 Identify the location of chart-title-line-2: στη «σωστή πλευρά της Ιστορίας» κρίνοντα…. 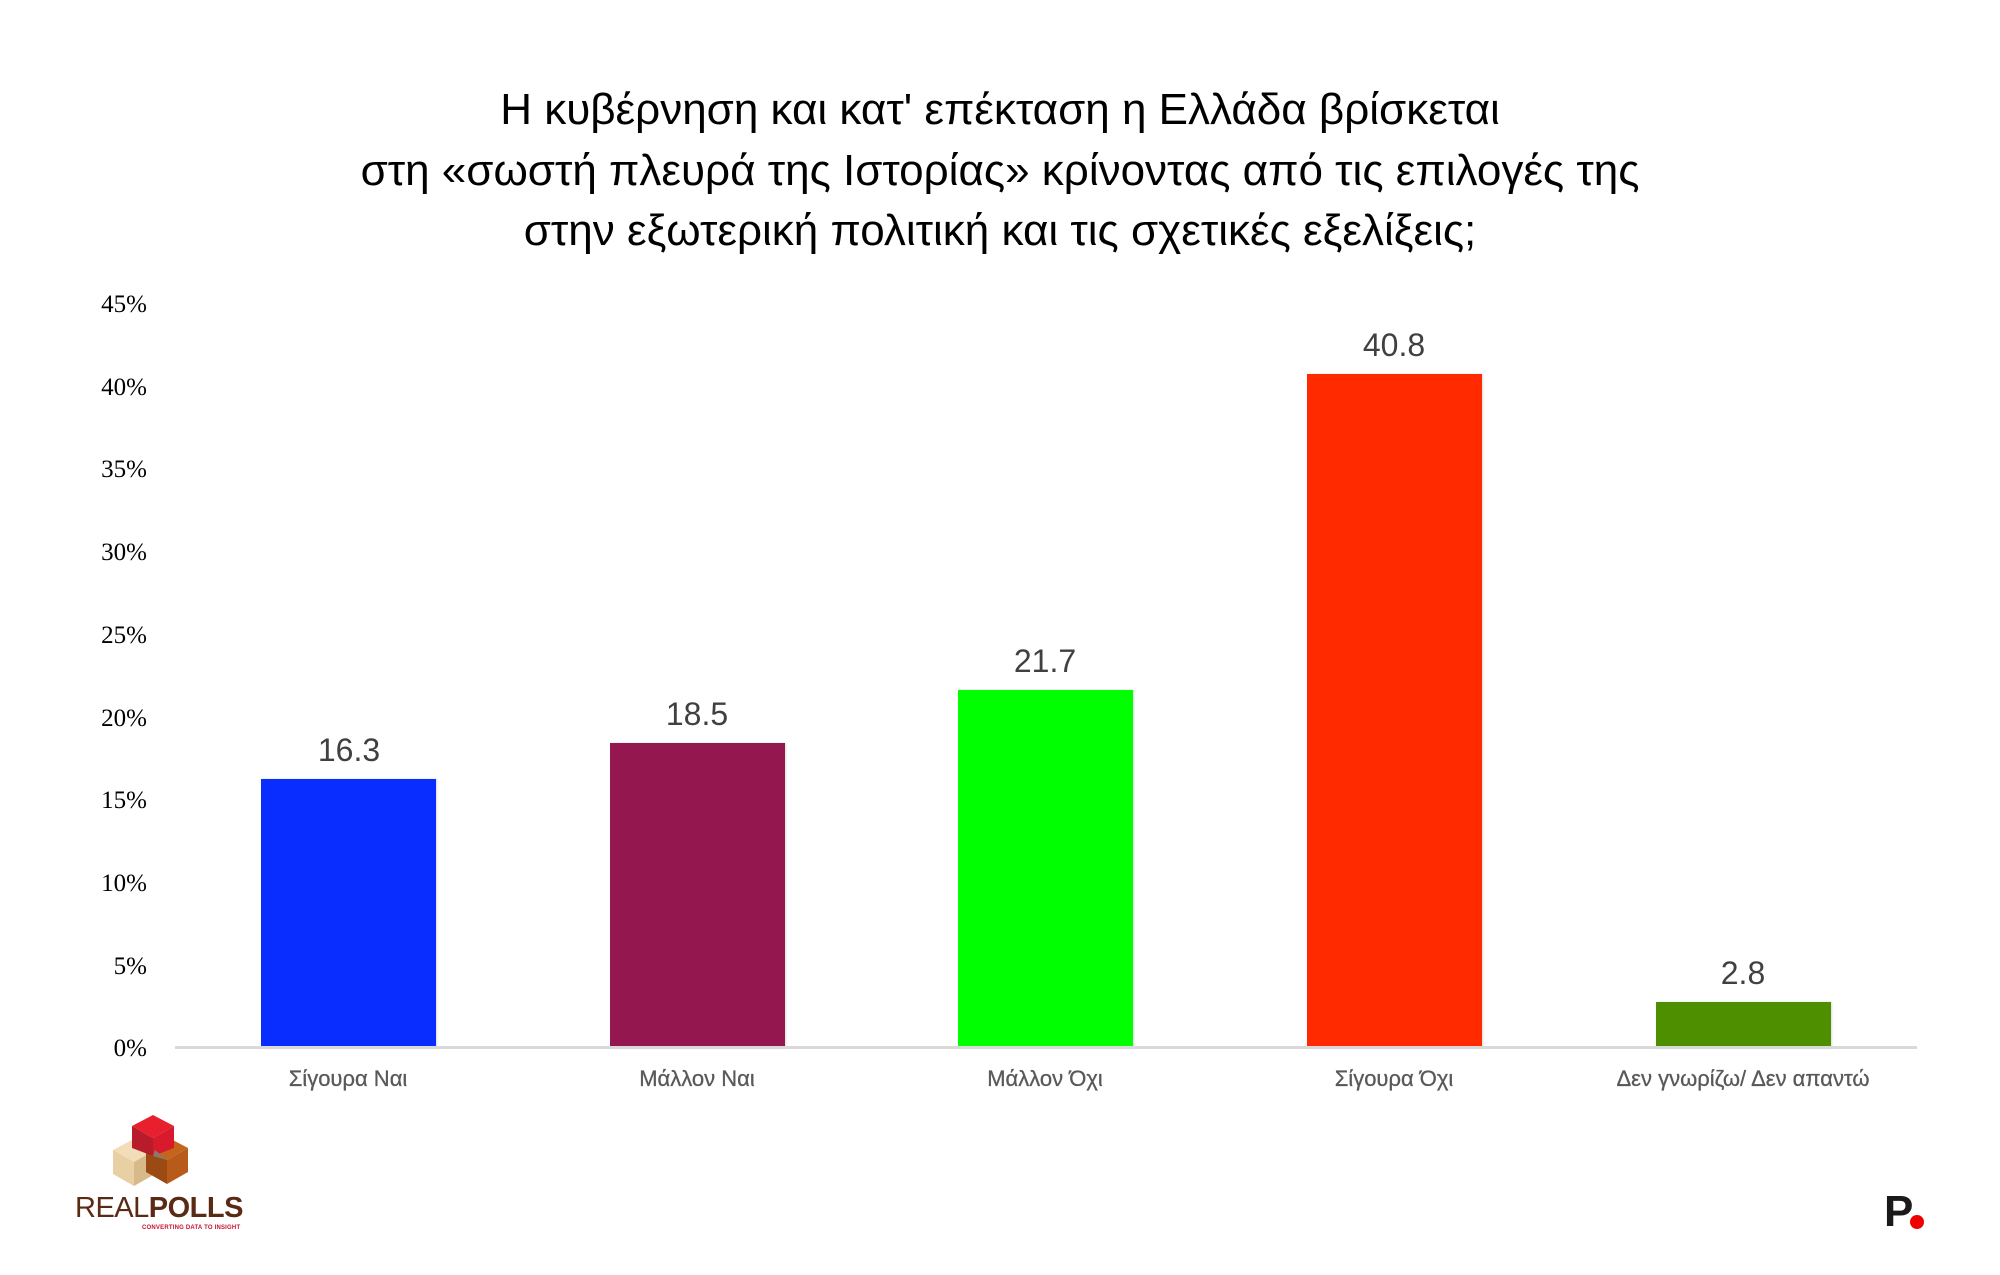
(1000, 170).